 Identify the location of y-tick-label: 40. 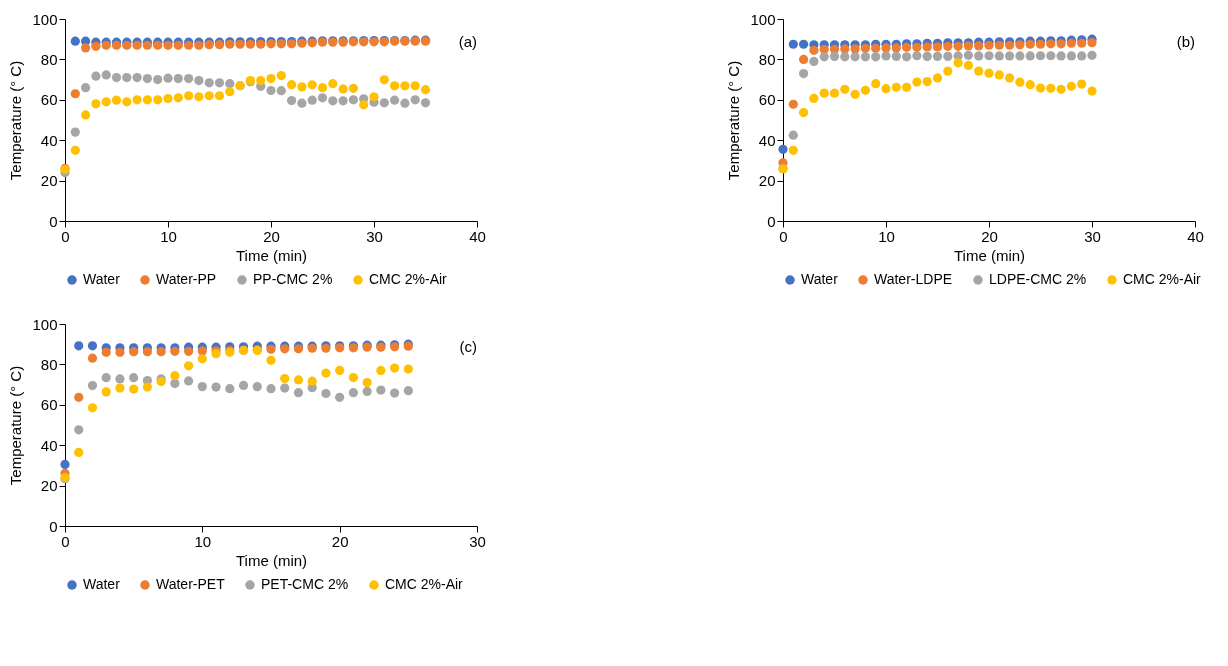
(49, 445).